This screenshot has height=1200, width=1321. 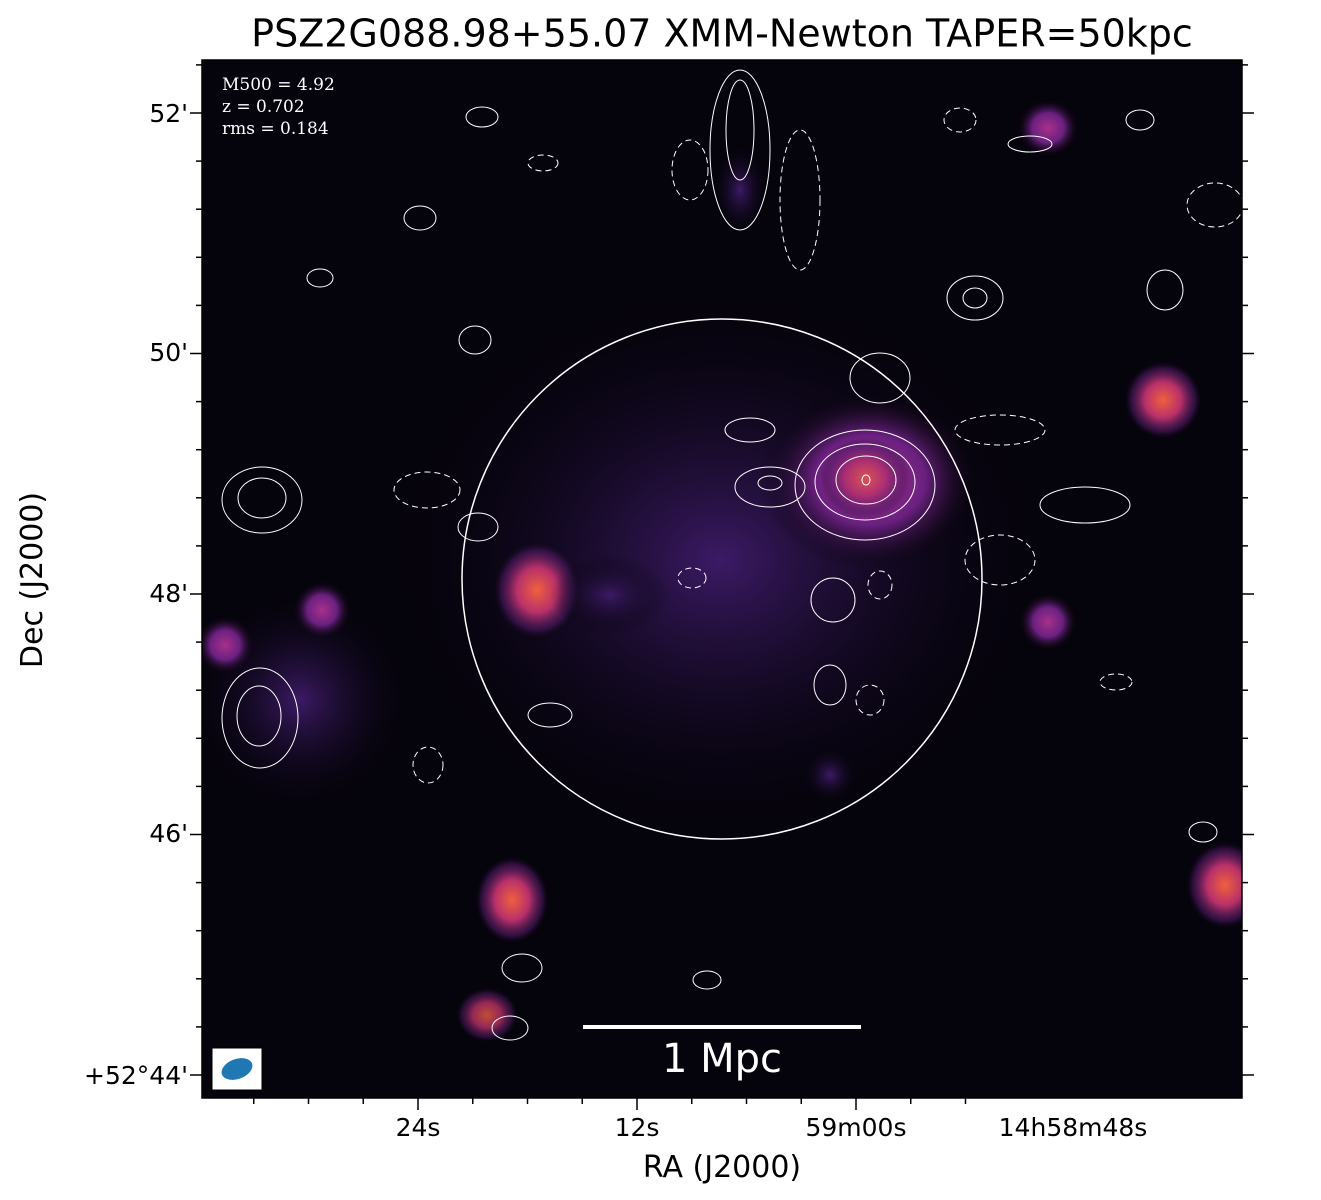 I want to click on annotation: z = 0.702, so click(x=263, y=107).